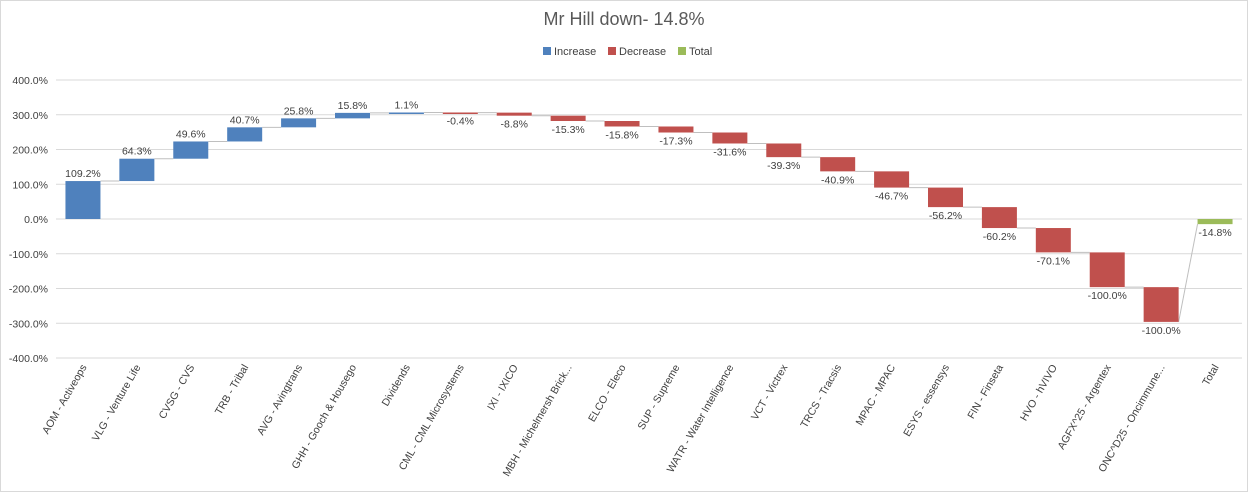 The image size is (1248, 492). I want to click on y-tick-label: 200.0%, so click(30, 151).